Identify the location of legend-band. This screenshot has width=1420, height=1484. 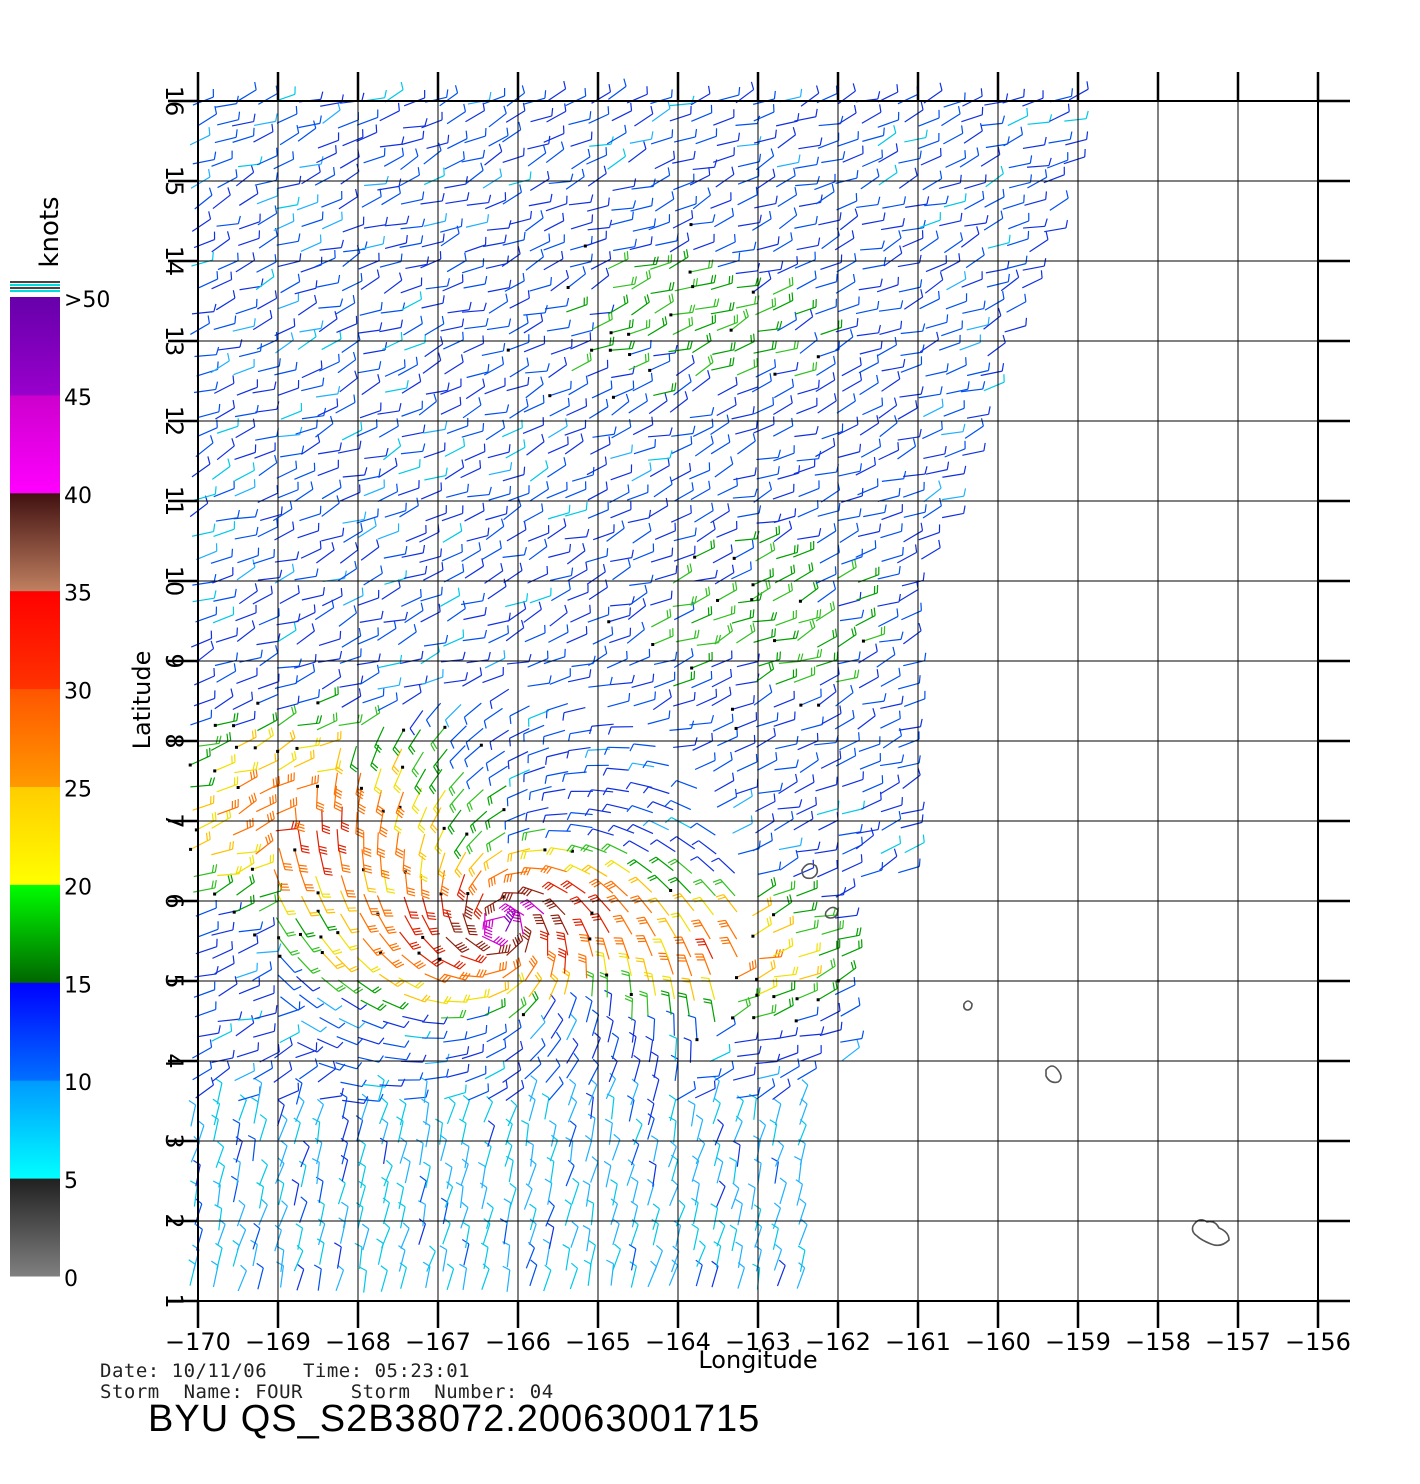
(35, 1031).